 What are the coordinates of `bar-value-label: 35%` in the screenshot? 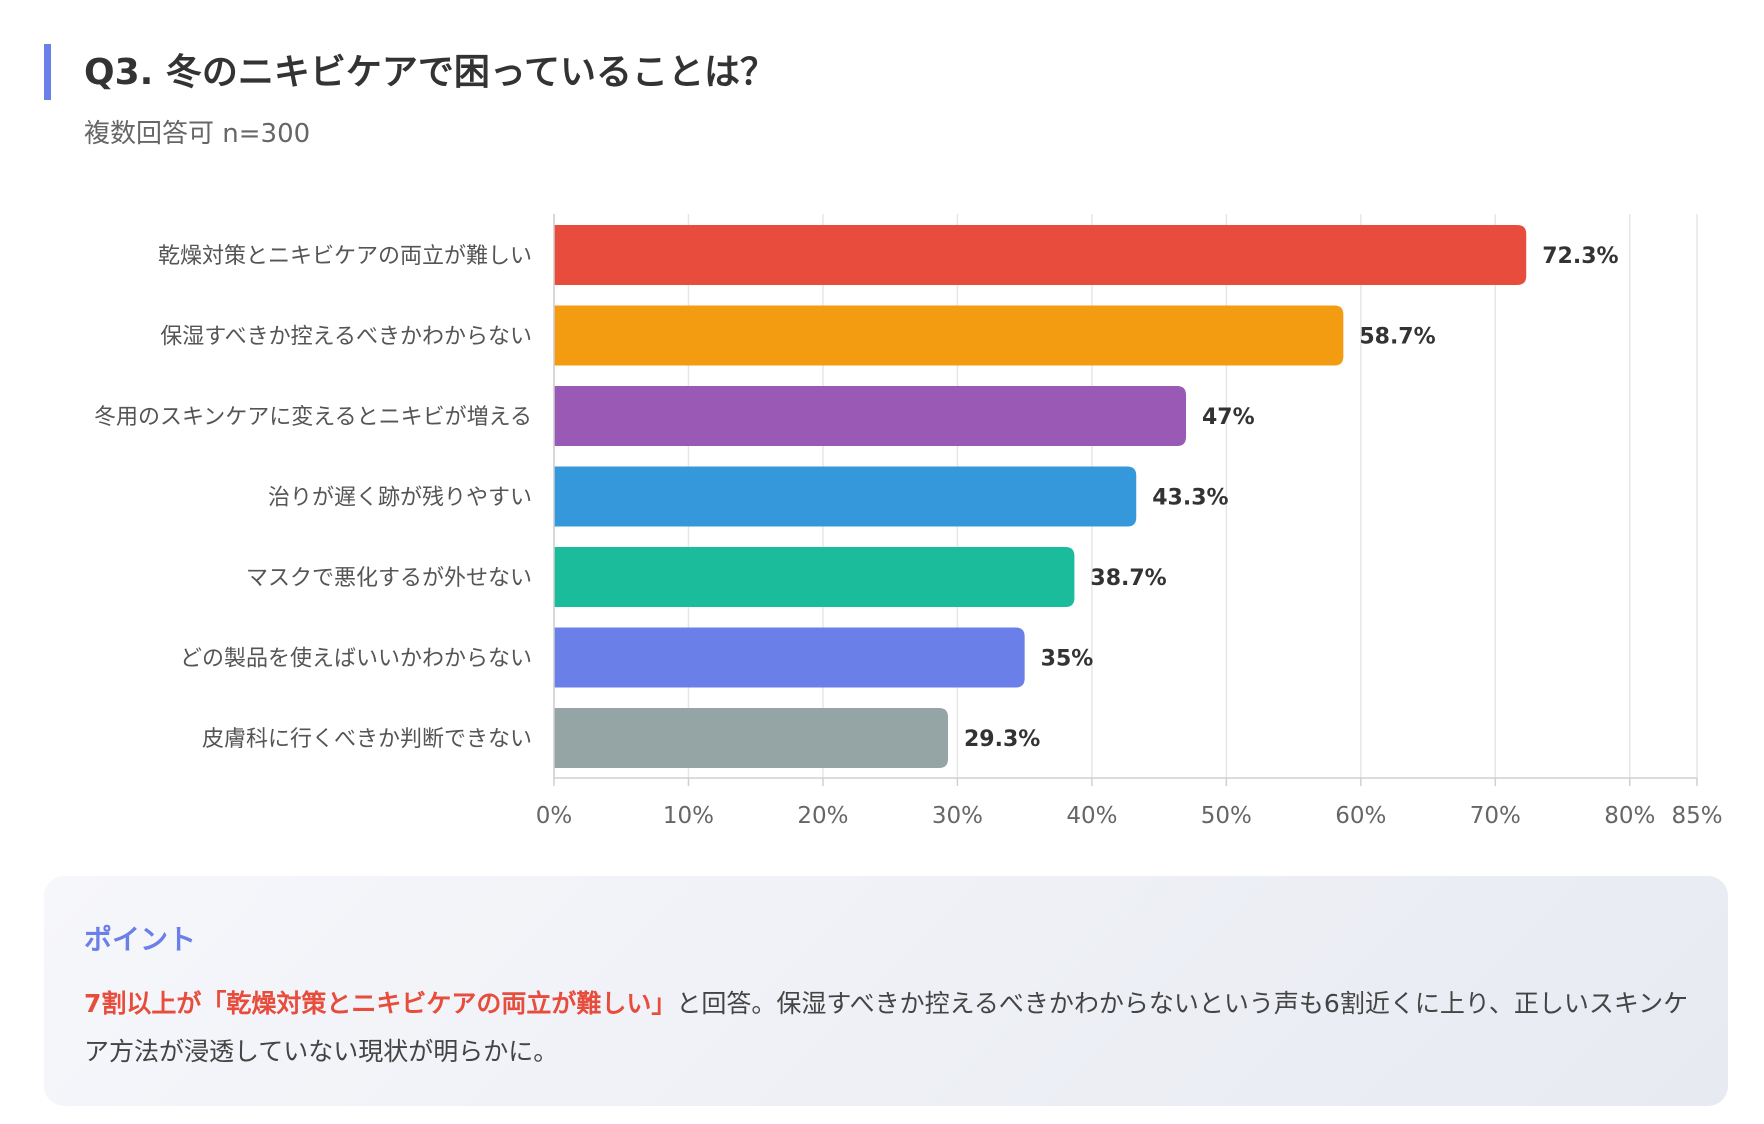 It's located at (1067, 659).